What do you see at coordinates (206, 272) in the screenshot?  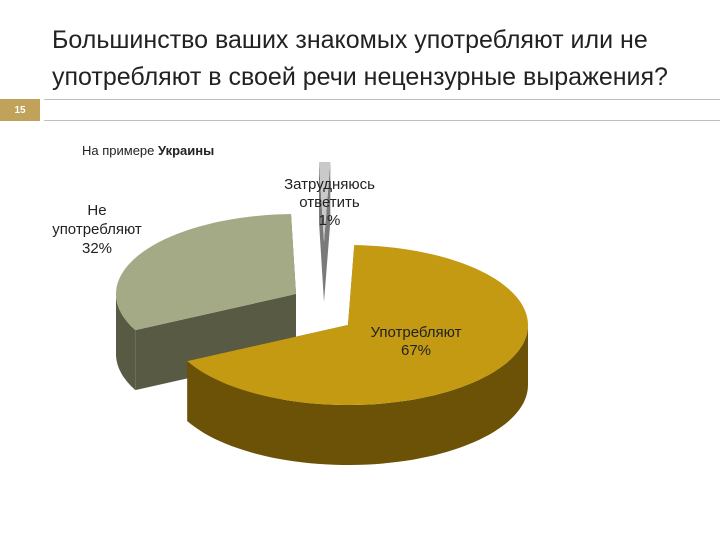 I see `slice-not-use-top` at bounding box center [206, 272].